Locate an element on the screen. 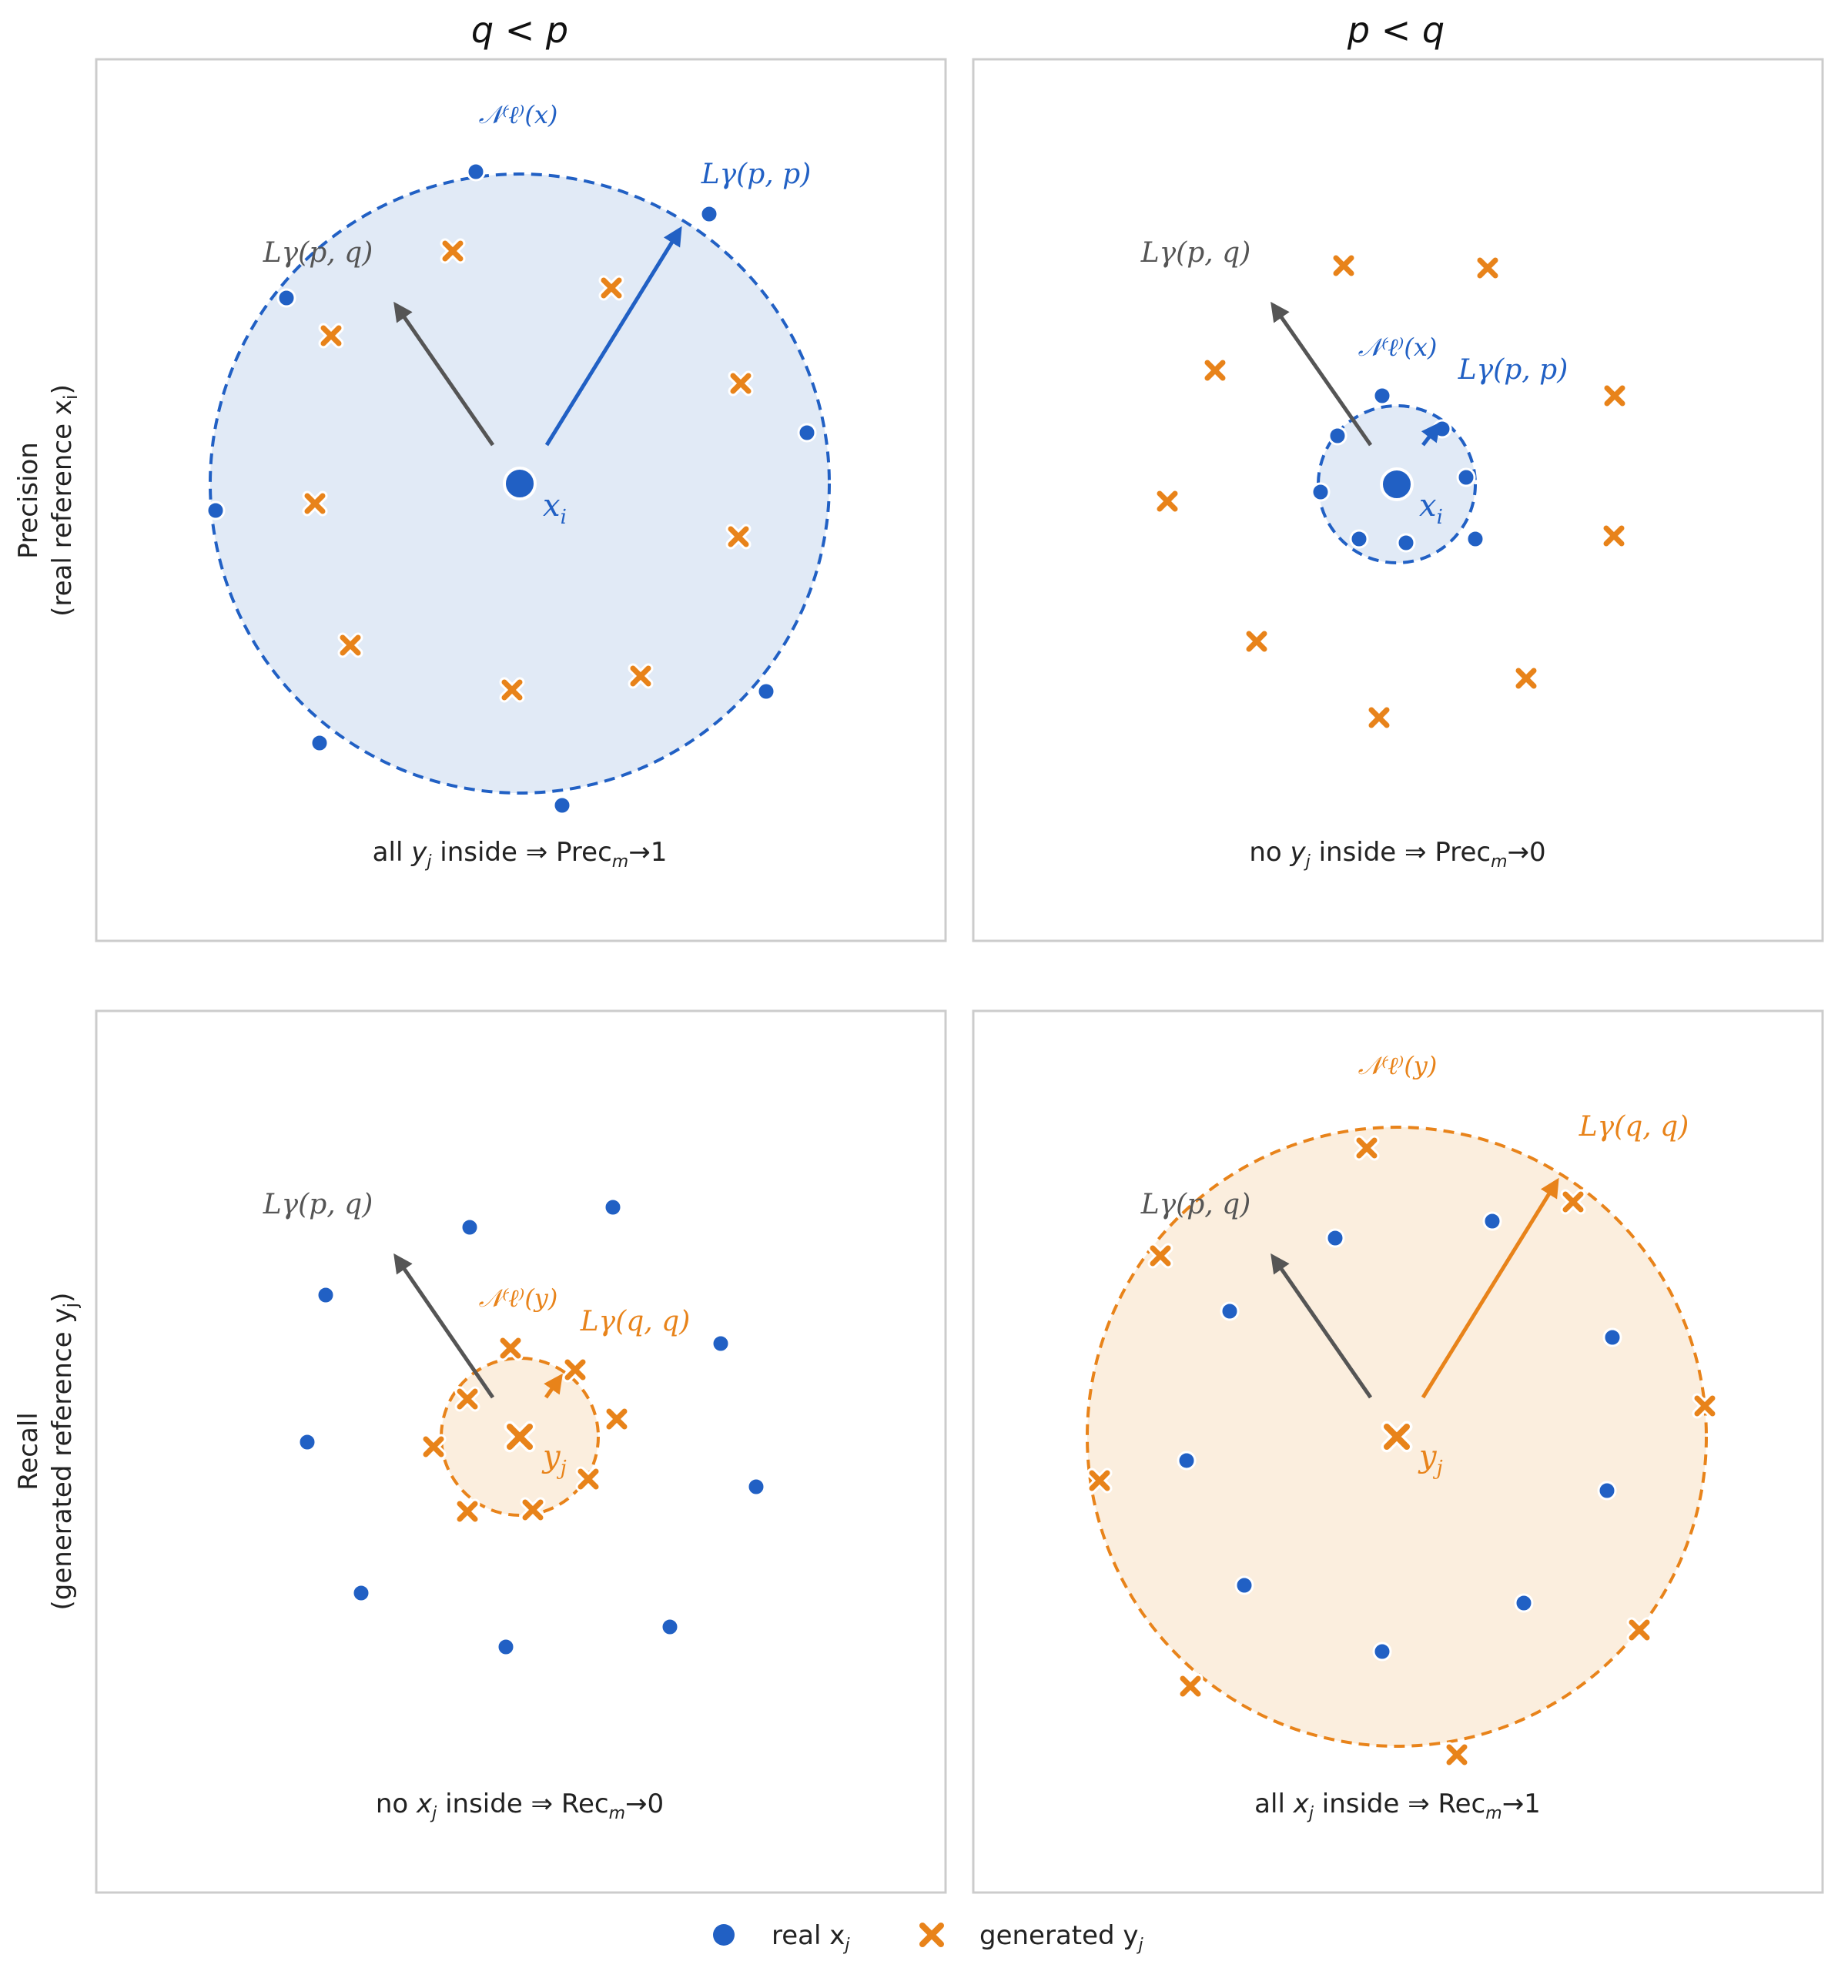 The image size is (1848, 1988). legend-real-label: real xj is located at coordinates (811, 1938).